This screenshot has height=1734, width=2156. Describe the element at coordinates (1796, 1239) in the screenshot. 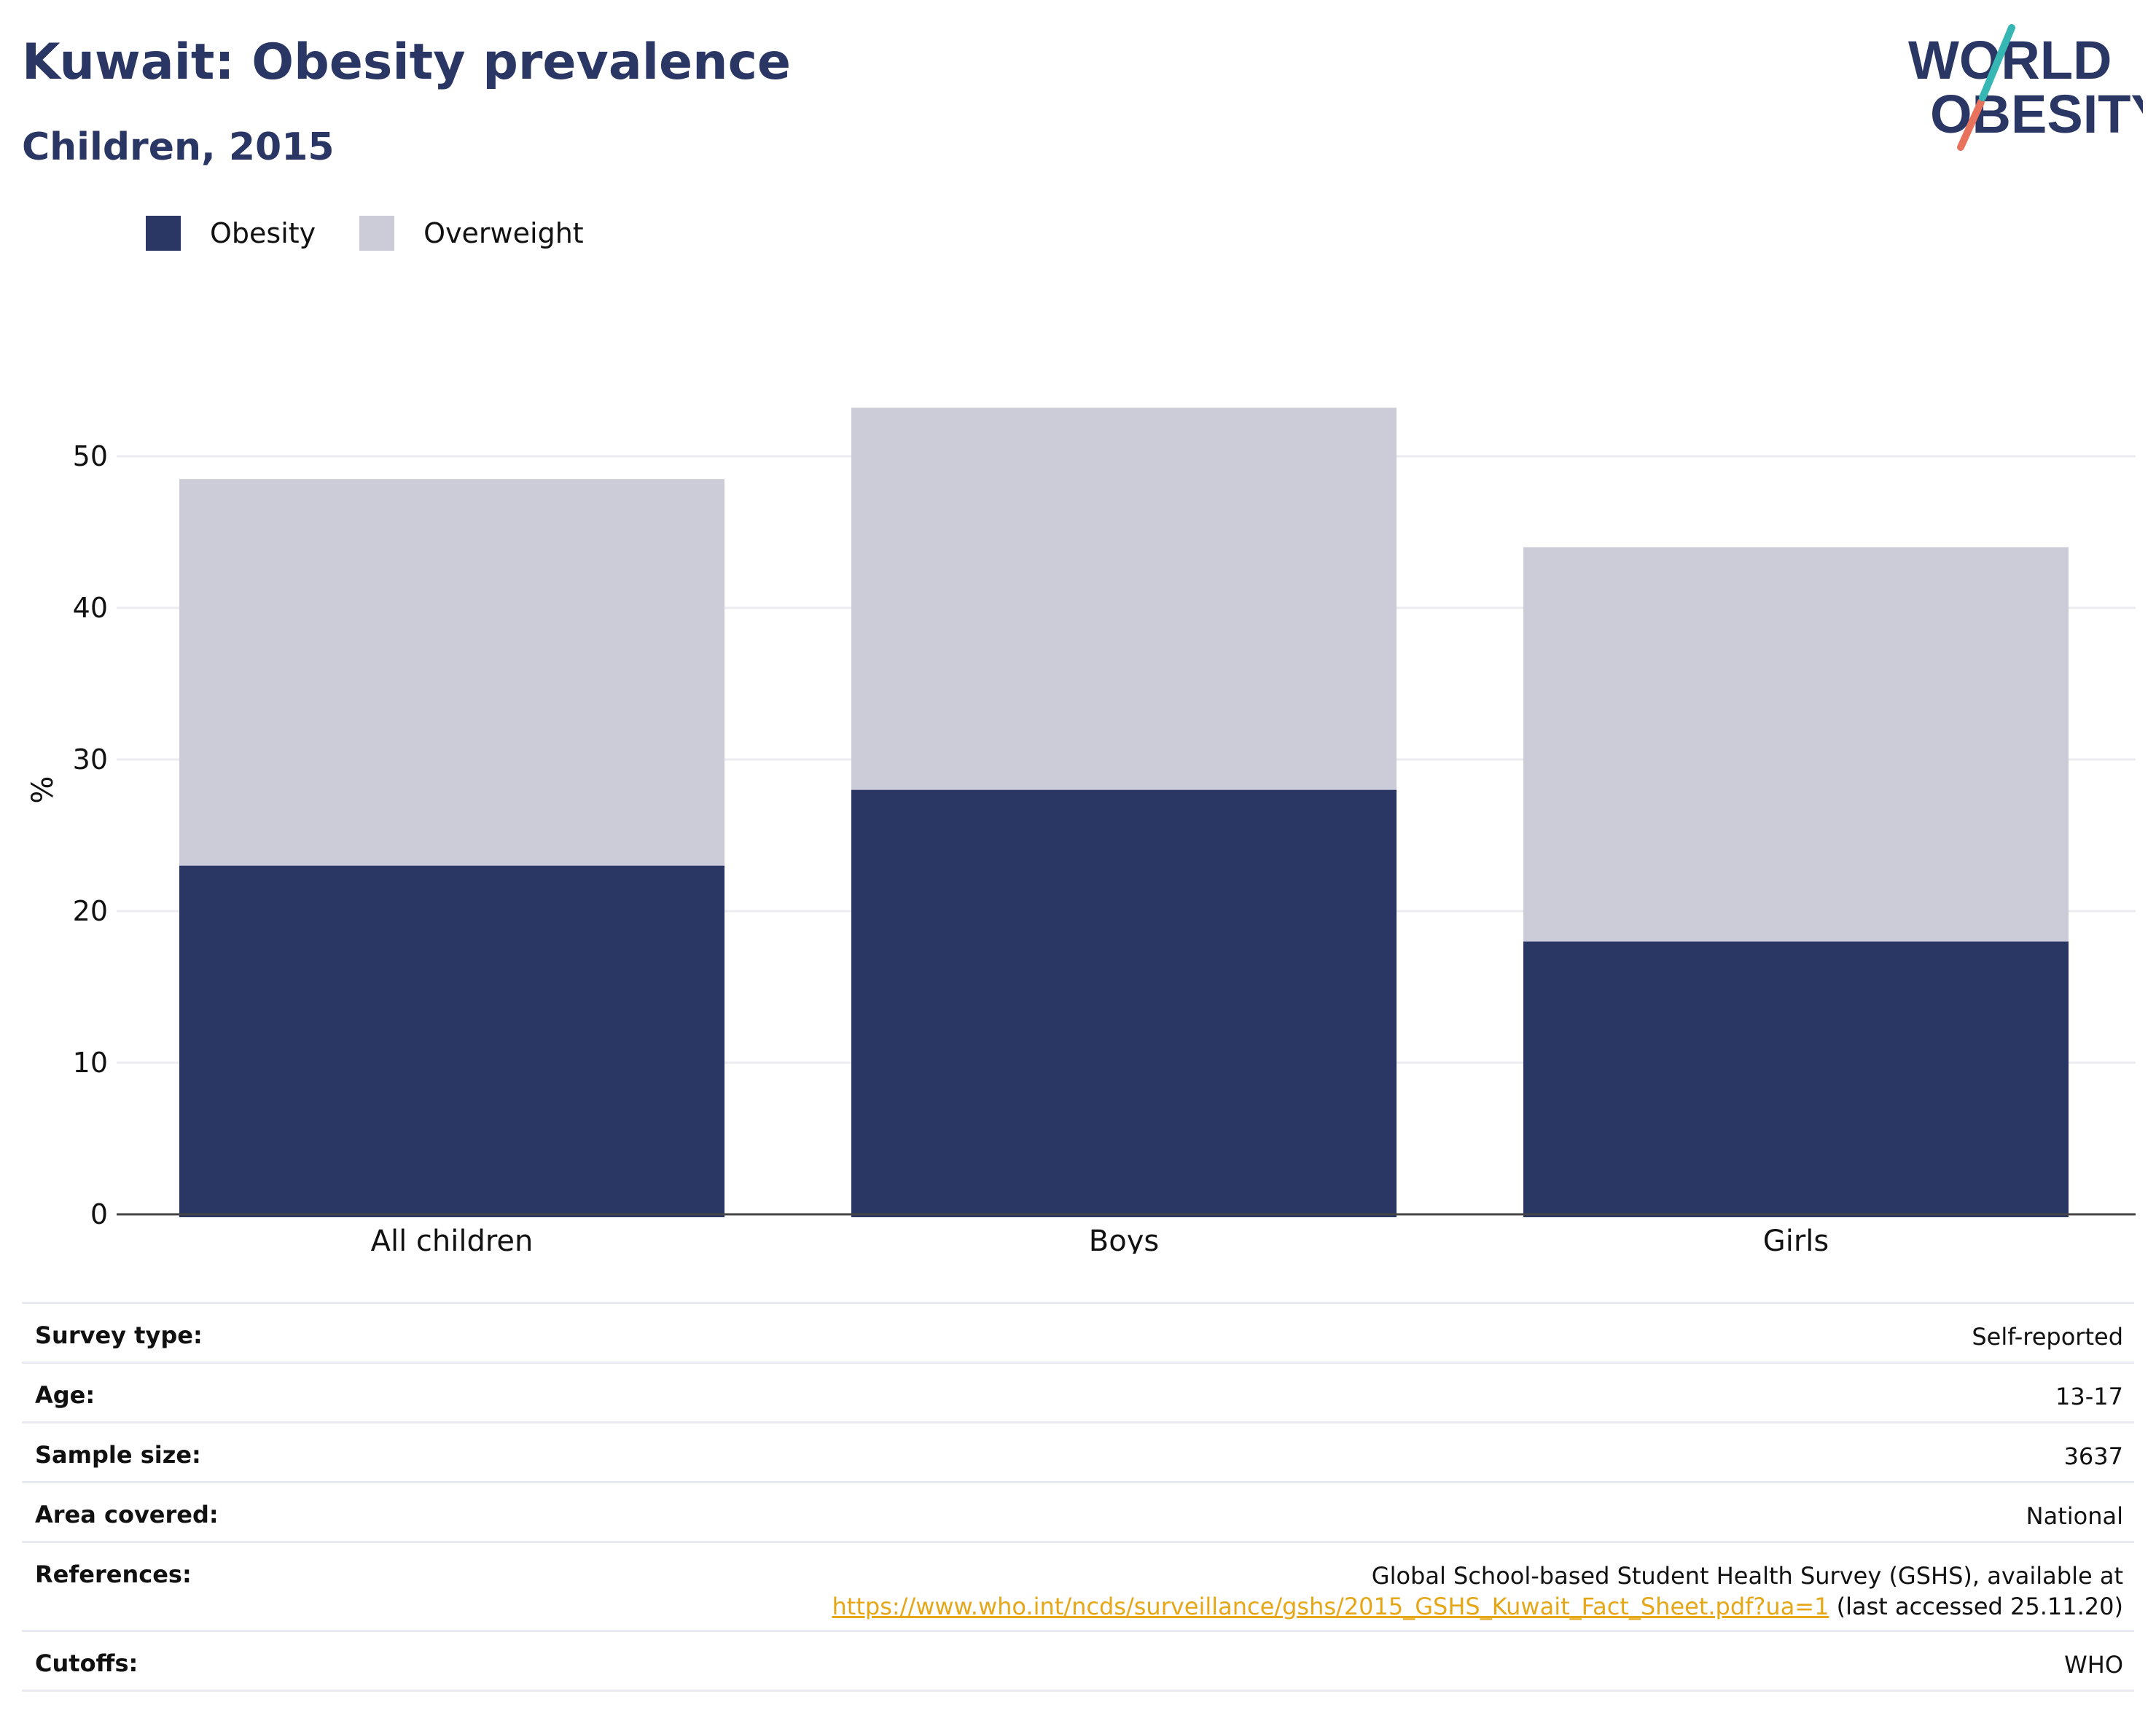

I see `x-tick-label: Girls` at that location.